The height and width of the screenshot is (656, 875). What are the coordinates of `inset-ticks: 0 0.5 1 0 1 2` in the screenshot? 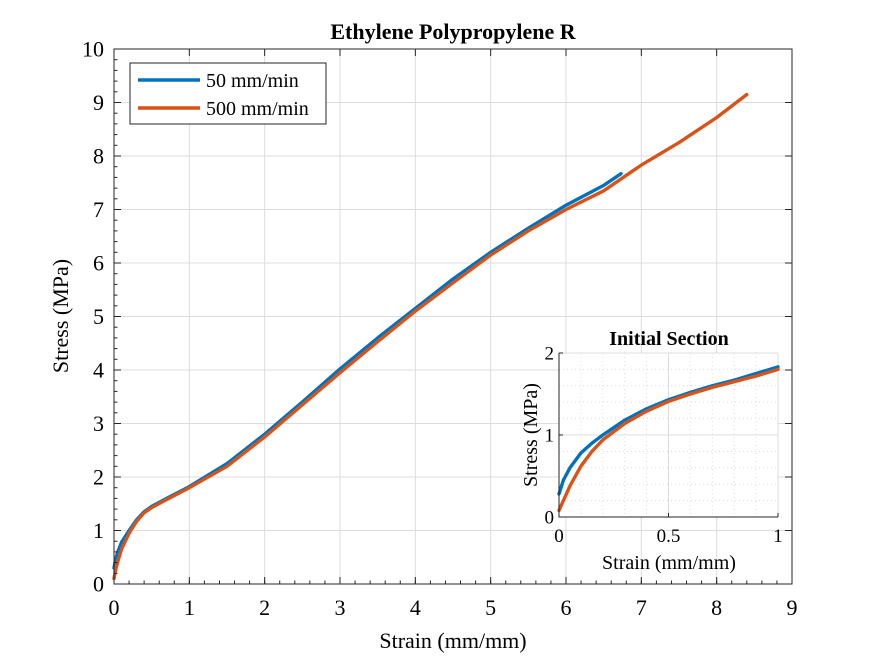 It's located at (664, 445).